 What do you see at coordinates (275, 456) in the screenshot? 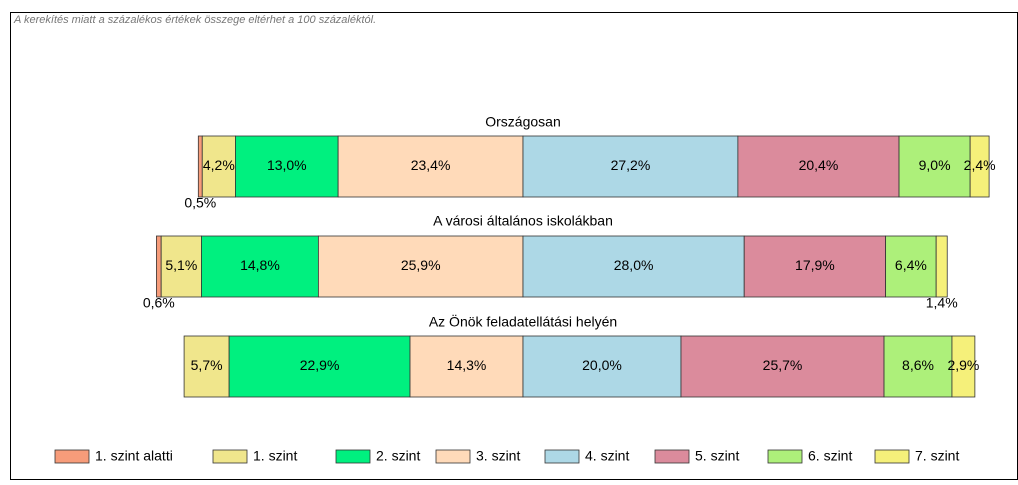
I see `legend-label: 1. szint` at bounding box center [275, 456].